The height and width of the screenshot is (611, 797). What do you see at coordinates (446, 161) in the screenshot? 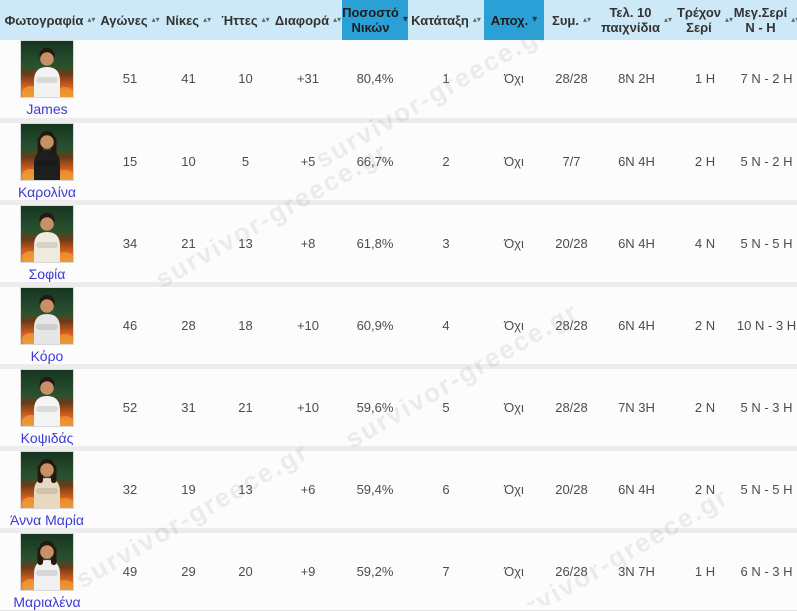
I see `cell-rank: 2` at bounding box center [446, 161].